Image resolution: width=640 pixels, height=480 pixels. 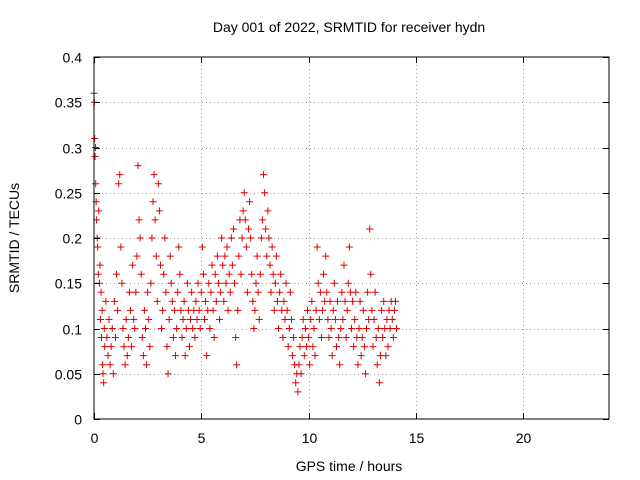 What do you see at coordinates (68, 375) in the screenshot?
I see `y-tick-label: 0.05` at bounding box center [68, 375].